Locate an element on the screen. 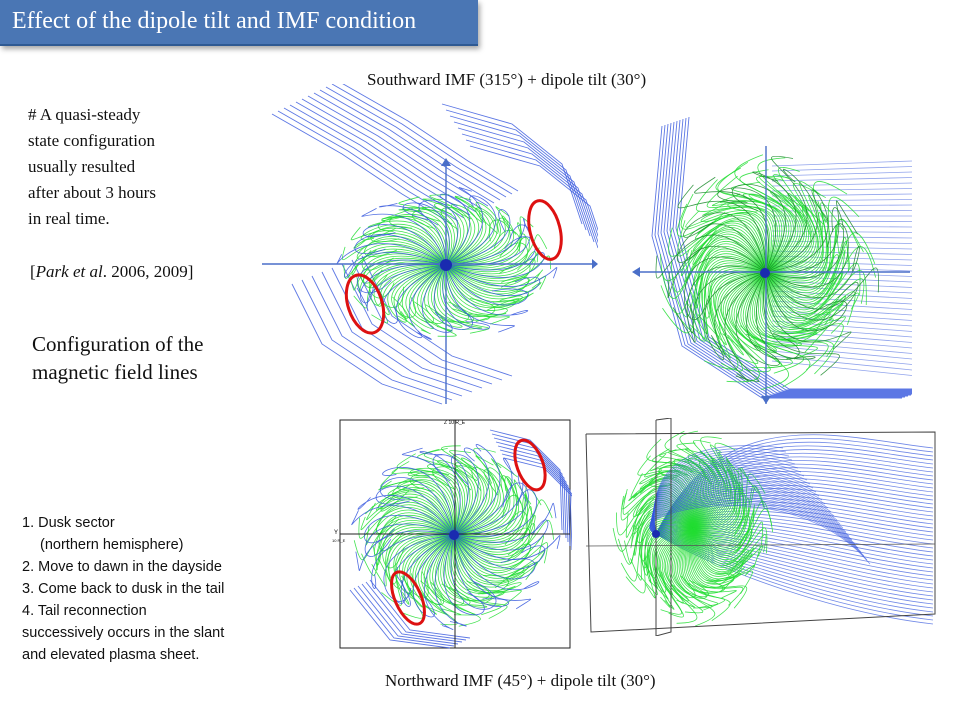 This screenshot has width=960, height=720. box-outline is located at coordinates (760, 532).